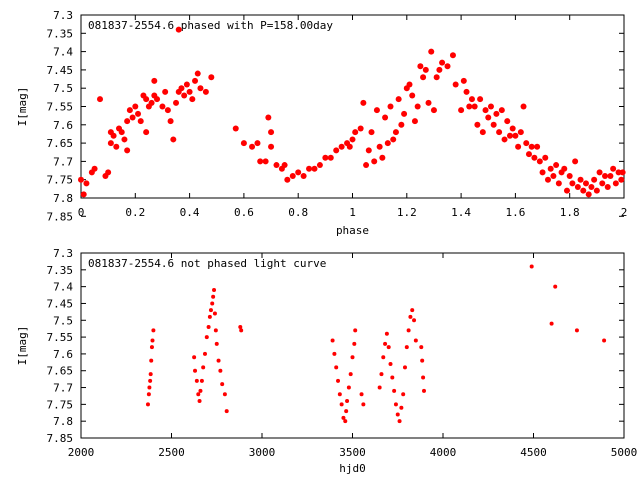  What do you see at coordinates (262, 452) in the screenshot?
I see `x-tick-label: 3000` at bounding box center [262, 452].